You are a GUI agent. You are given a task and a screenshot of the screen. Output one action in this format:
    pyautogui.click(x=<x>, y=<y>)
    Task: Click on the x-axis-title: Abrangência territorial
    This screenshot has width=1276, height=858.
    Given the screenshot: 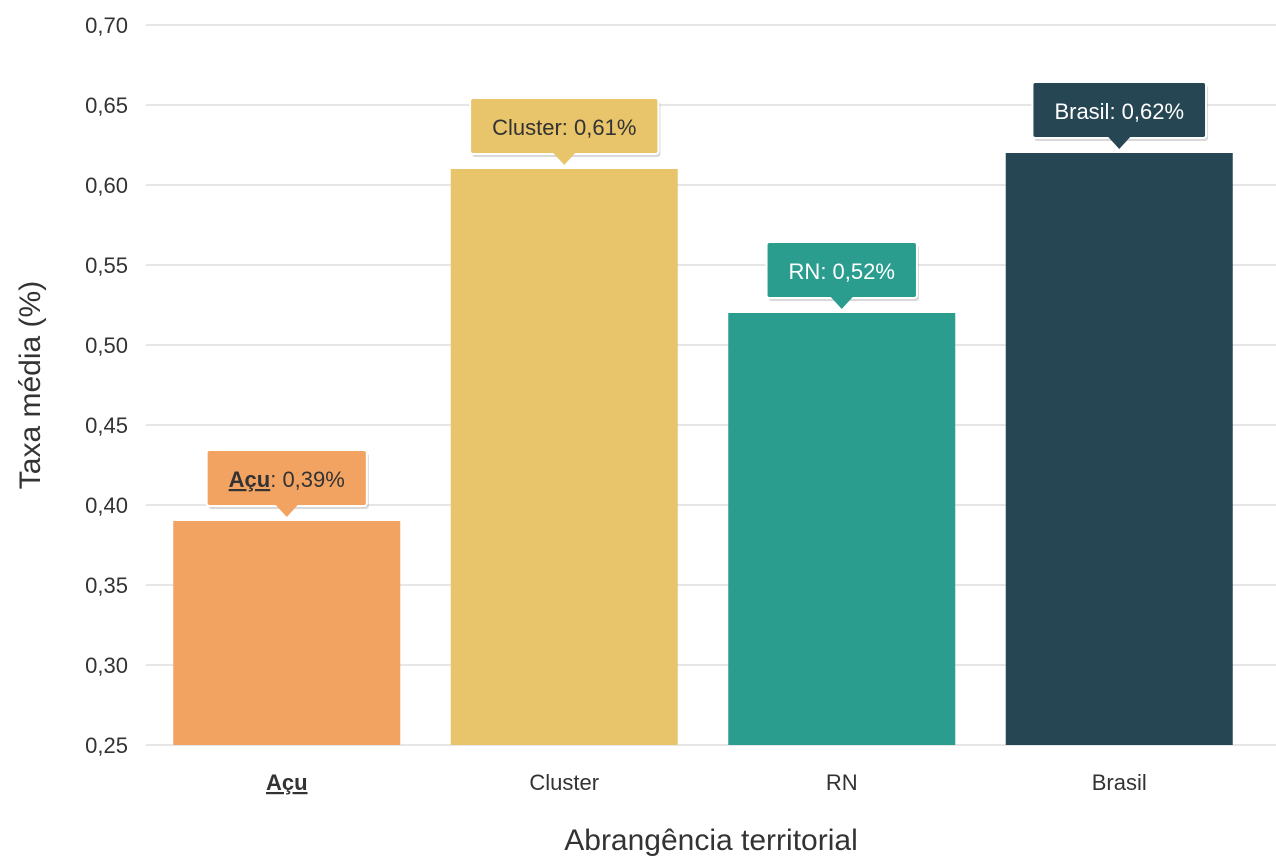 What is the action you would take?
    pyautogui.click(x=710, y=840)
    